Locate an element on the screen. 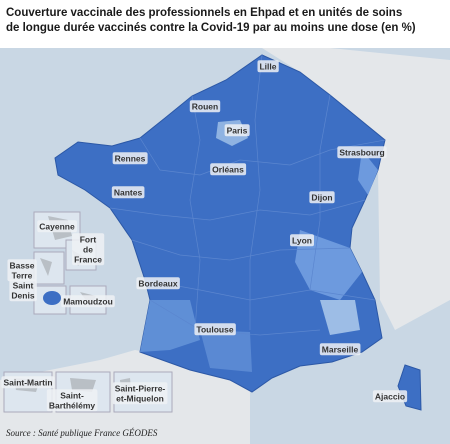 The height and width of the screenshot is (444, 450). city-label: Orléans is located at coordinates (228, 169).